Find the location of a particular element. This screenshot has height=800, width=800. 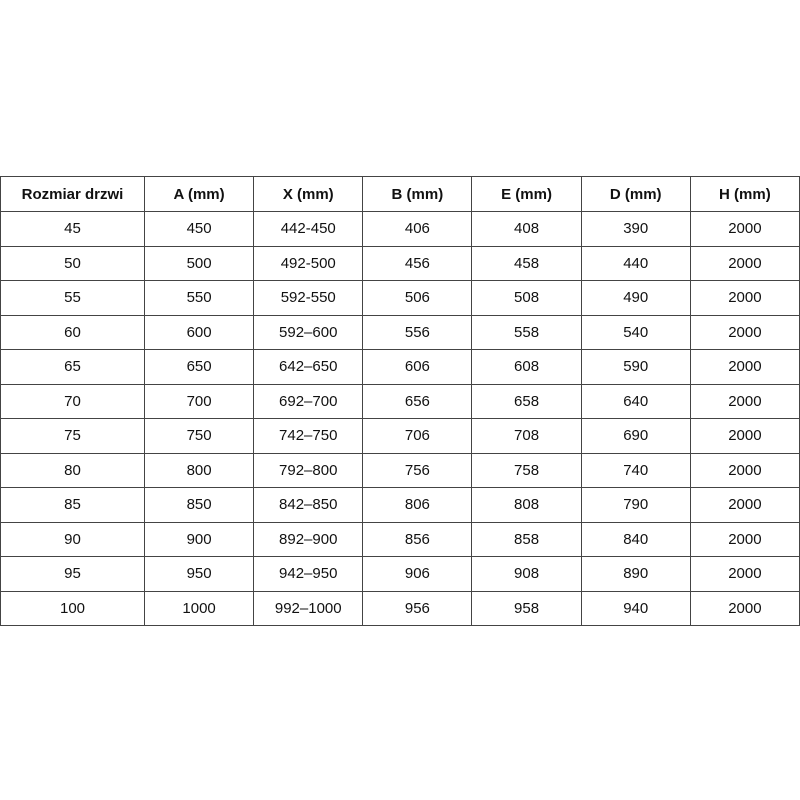

table-cell: 85 is located at coordinates (72, 505).